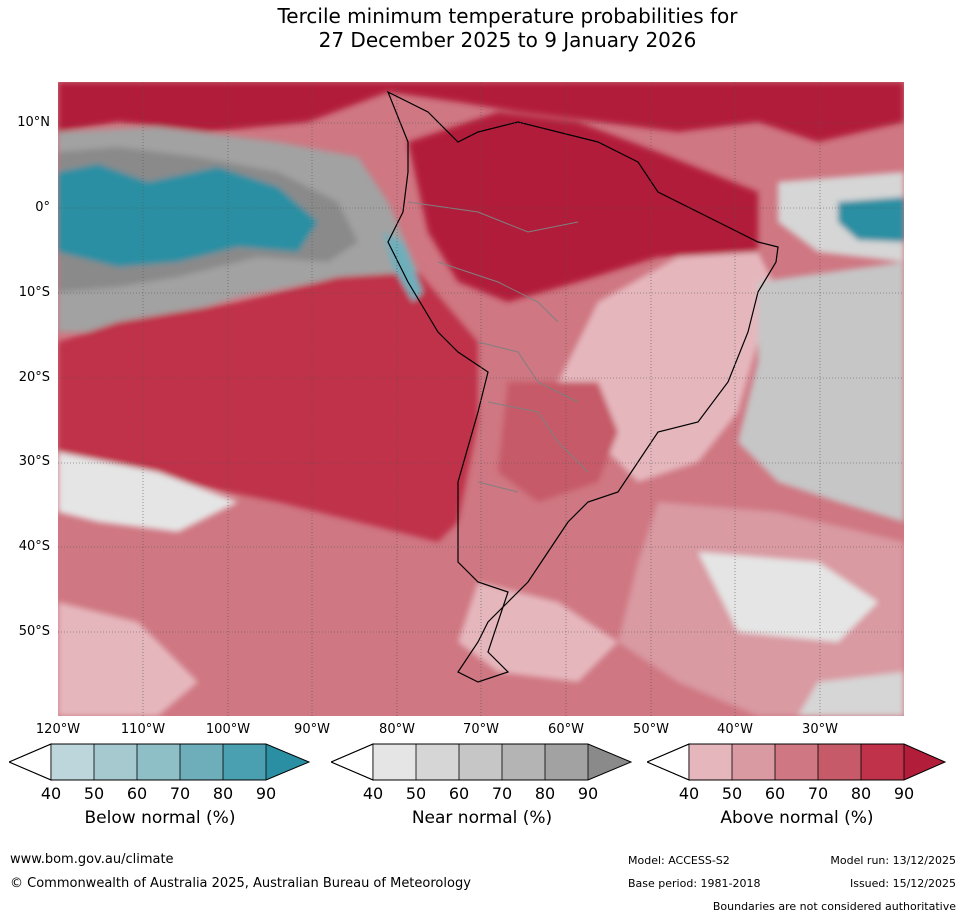 The width and height of the screenshot is (965, 919). Describe the element at coordinates (416, 793) in the screenshot. I see `colorbar-near-tick-50: 50` at that location.